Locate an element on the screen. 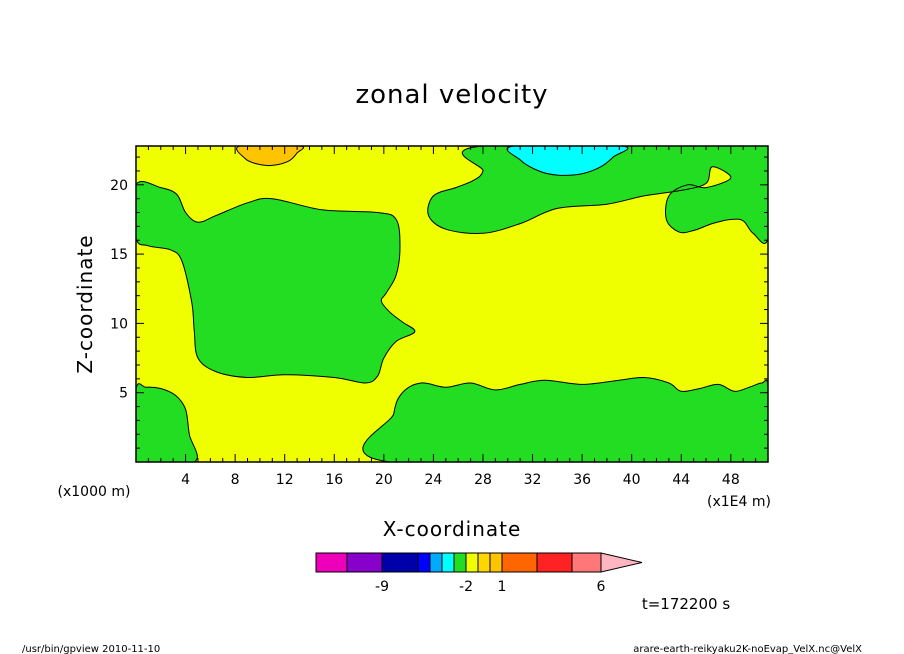 This screenshot has width=904, height=654. contour-region-lower-left-low is located at coordinates (167, 422).